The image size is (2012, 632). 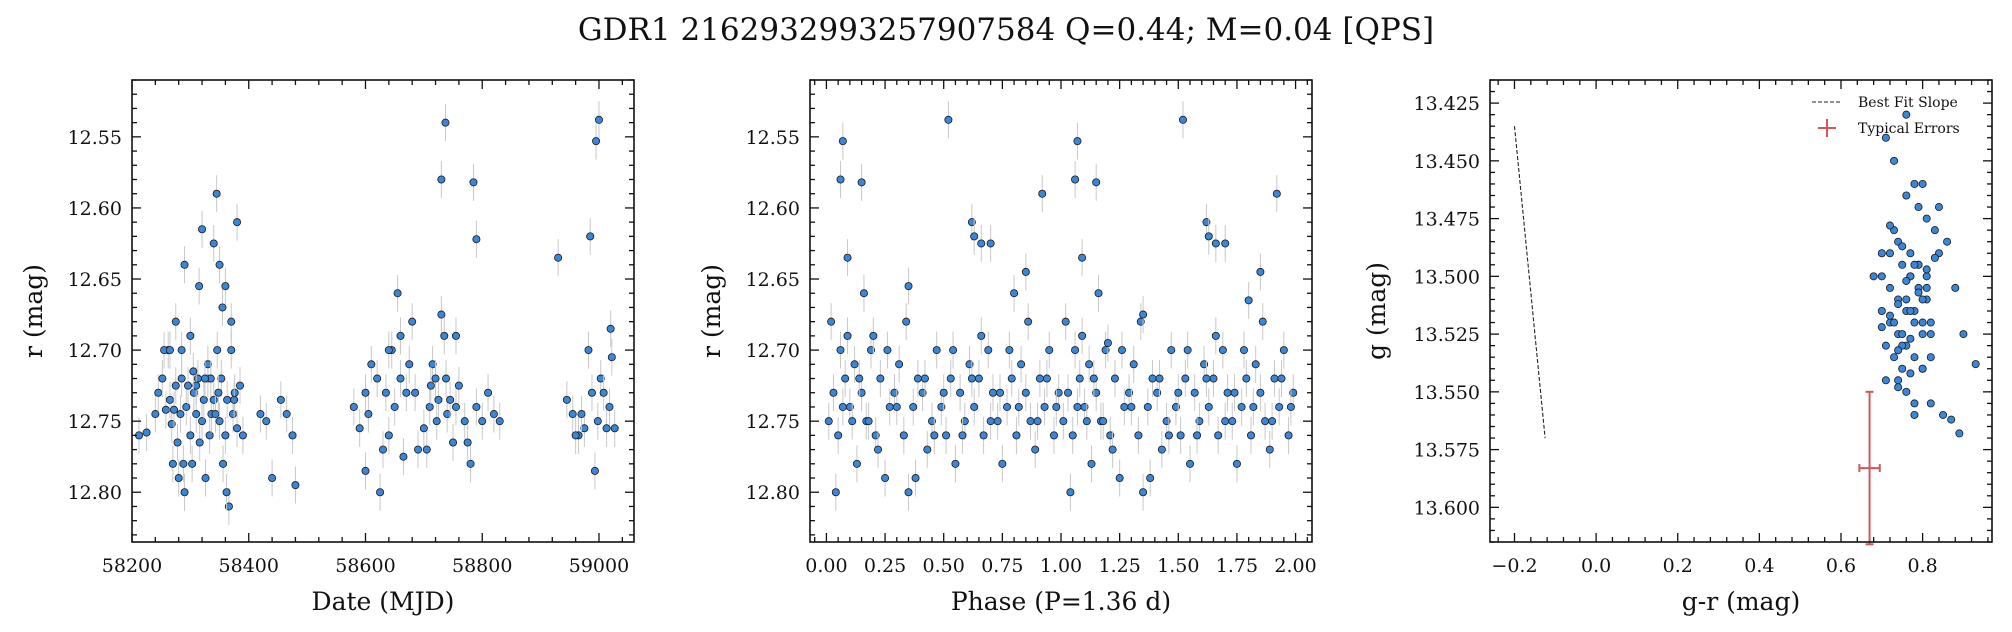 What do you see at coordinates (132, 566) in the screenshot?
I see `x-tick-label: 58200` at bounding box center [132, 566].